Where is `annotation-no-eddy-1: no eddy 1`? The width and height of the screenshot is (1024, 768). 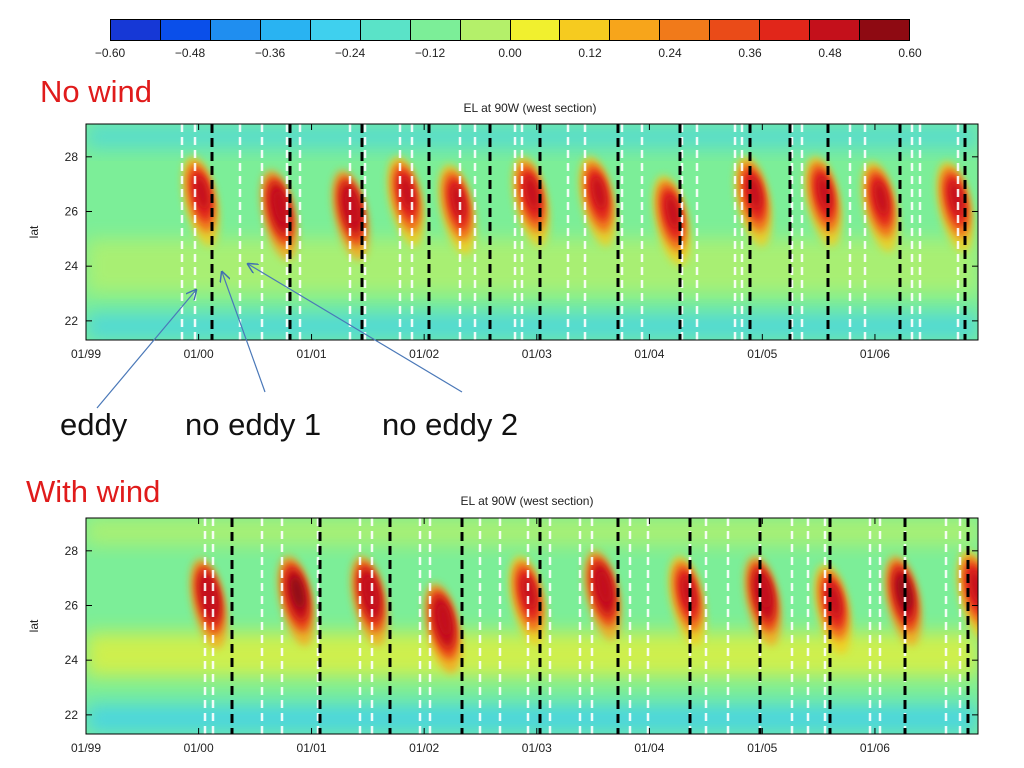
annotation-no-eddy-1: no eddy 1 is located at coordinates (253, 424).